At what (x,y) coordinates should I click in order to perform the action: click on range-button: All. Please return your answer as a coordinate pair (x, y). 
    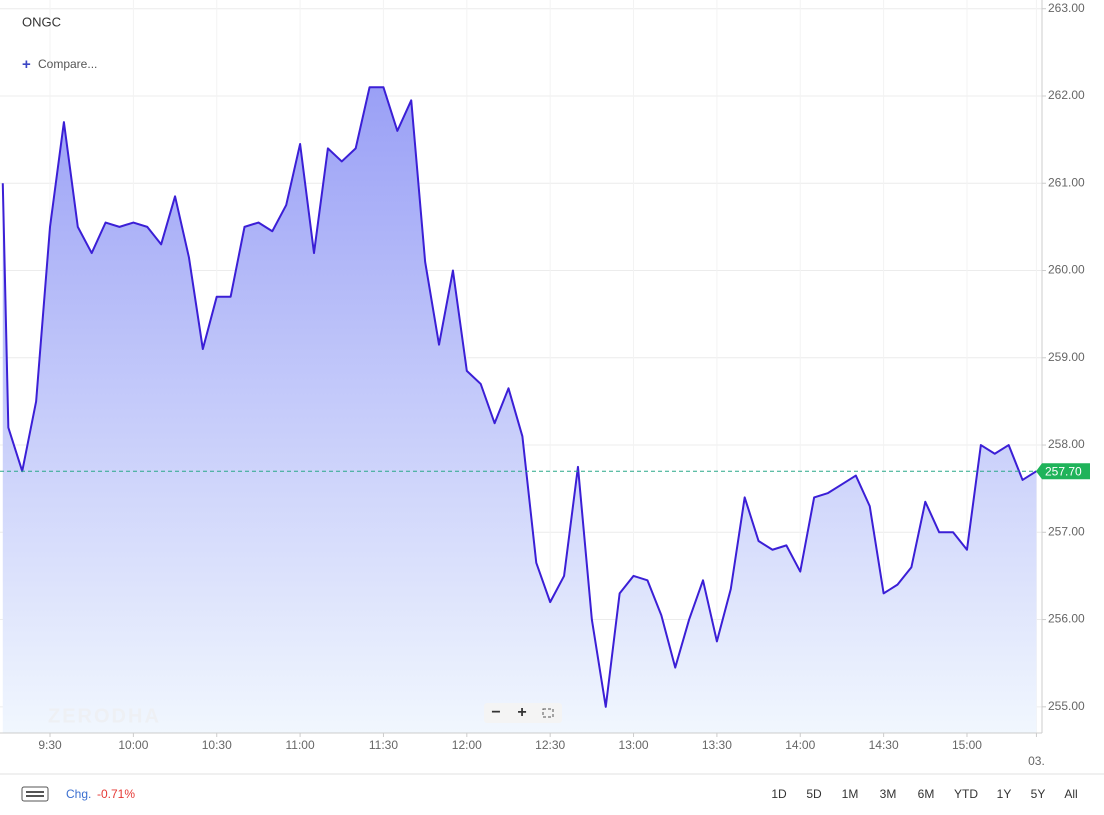
    Looking at the image, I should click on (1070, 794).